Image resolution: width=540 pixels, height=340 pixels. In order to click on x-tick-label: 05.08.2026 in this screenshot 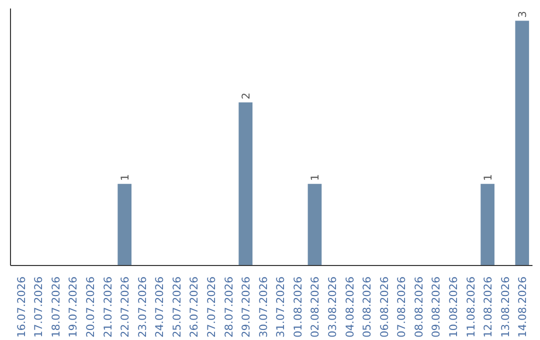, I will do `click(367, 307)`.